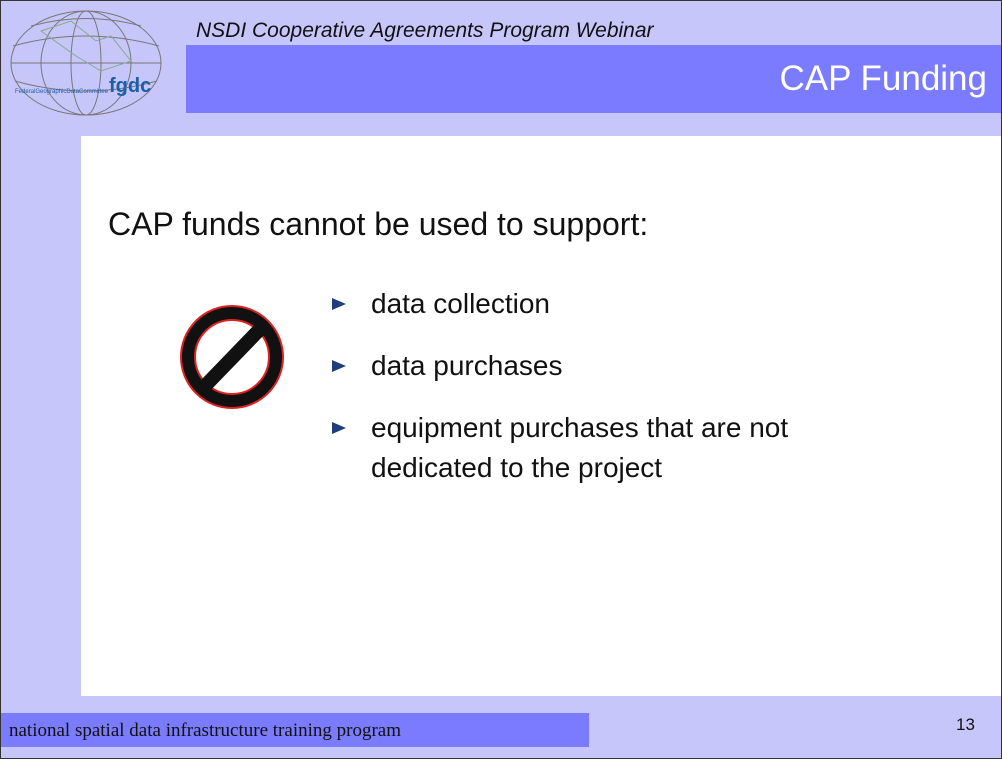  What do you see at coordinates (86, 63) in the screenshot?
I see `logo-globe` at bounding box center [86, 63].